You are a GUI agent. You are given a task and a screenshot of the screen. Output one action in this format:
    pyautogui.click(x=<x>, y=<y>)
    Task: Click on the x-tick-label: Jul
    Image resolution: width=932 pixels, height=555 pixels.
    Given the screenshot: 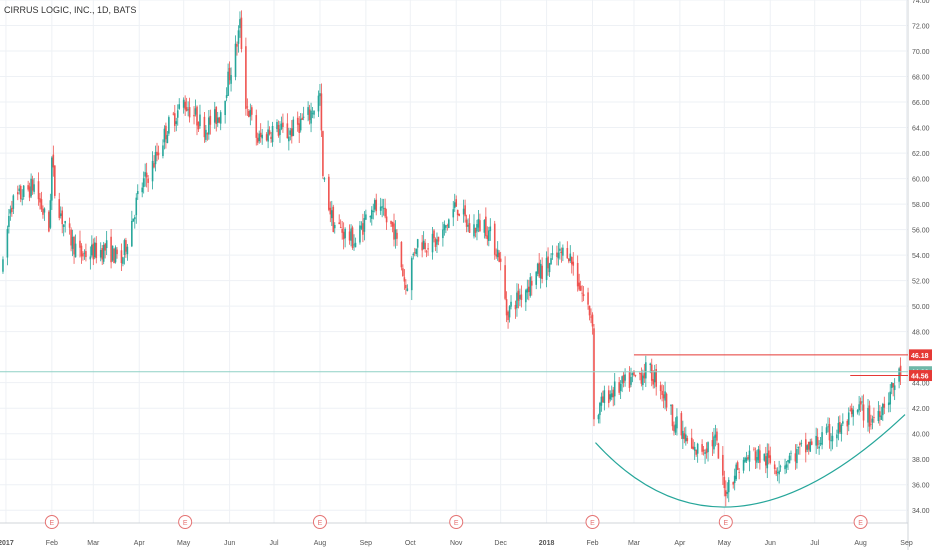 What is the action you would take?
    pyautogui.click(x=274, y=543)
    